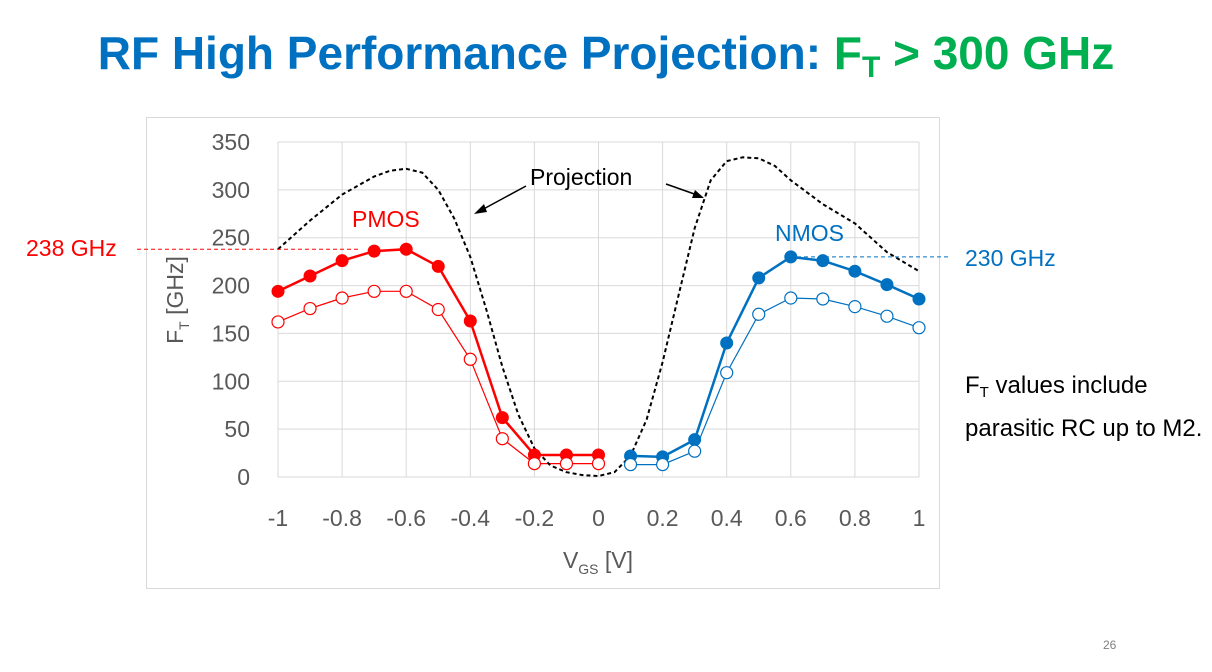  Describe the element at coordinates (581, 177) in the screenshot. I see `projection-label: Projection` at that location.